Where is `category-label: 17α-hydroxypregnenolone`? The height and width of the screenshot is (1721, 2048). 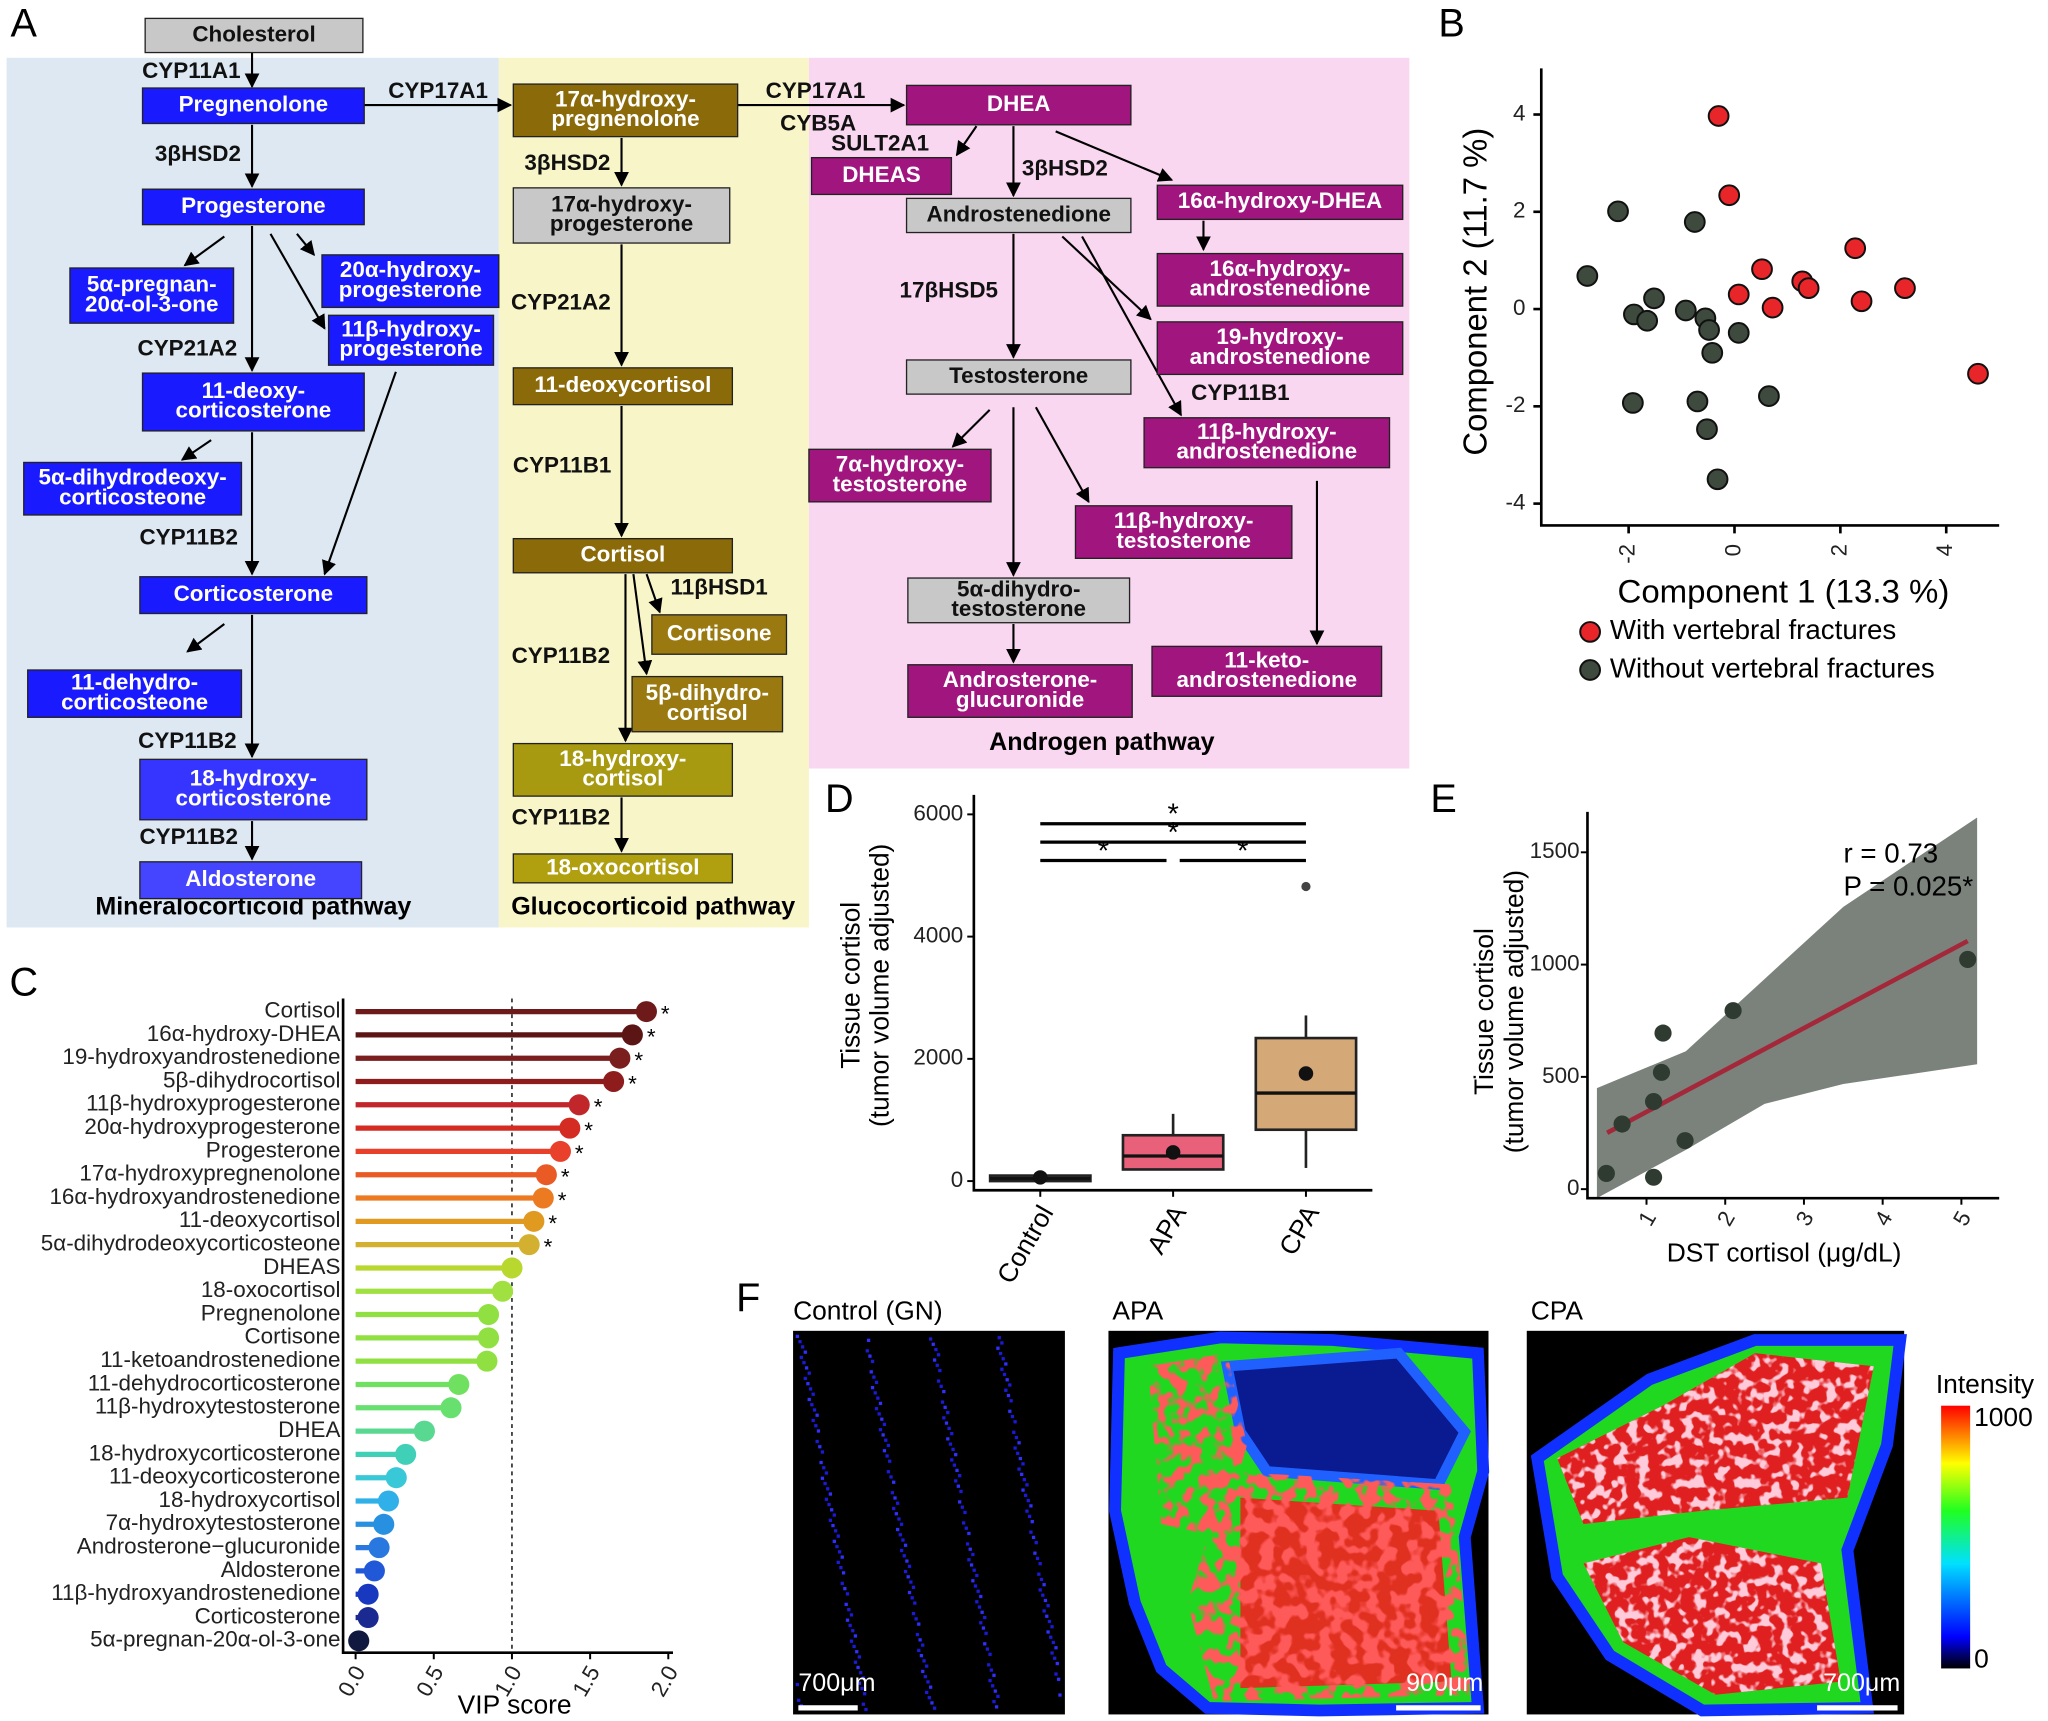 category-label: 17α-hydroxypregnenolone is located at coordinates (209, 1173).